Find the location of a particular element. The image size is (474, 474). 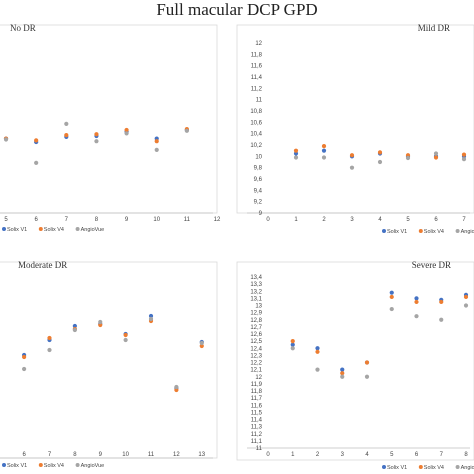

y-tick-label: 13,1 is located at coordinates (256, 299).